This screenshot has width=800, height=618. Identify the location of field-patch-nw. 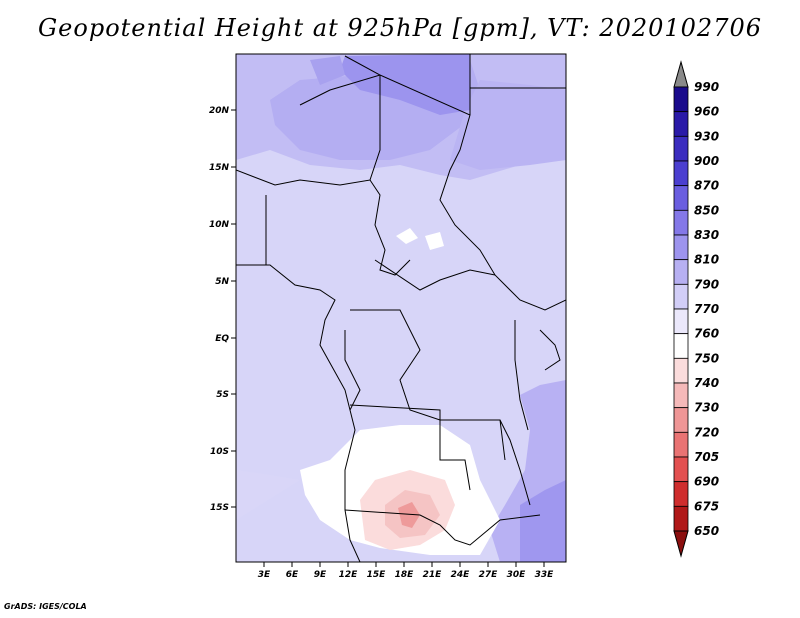
(327, 70).